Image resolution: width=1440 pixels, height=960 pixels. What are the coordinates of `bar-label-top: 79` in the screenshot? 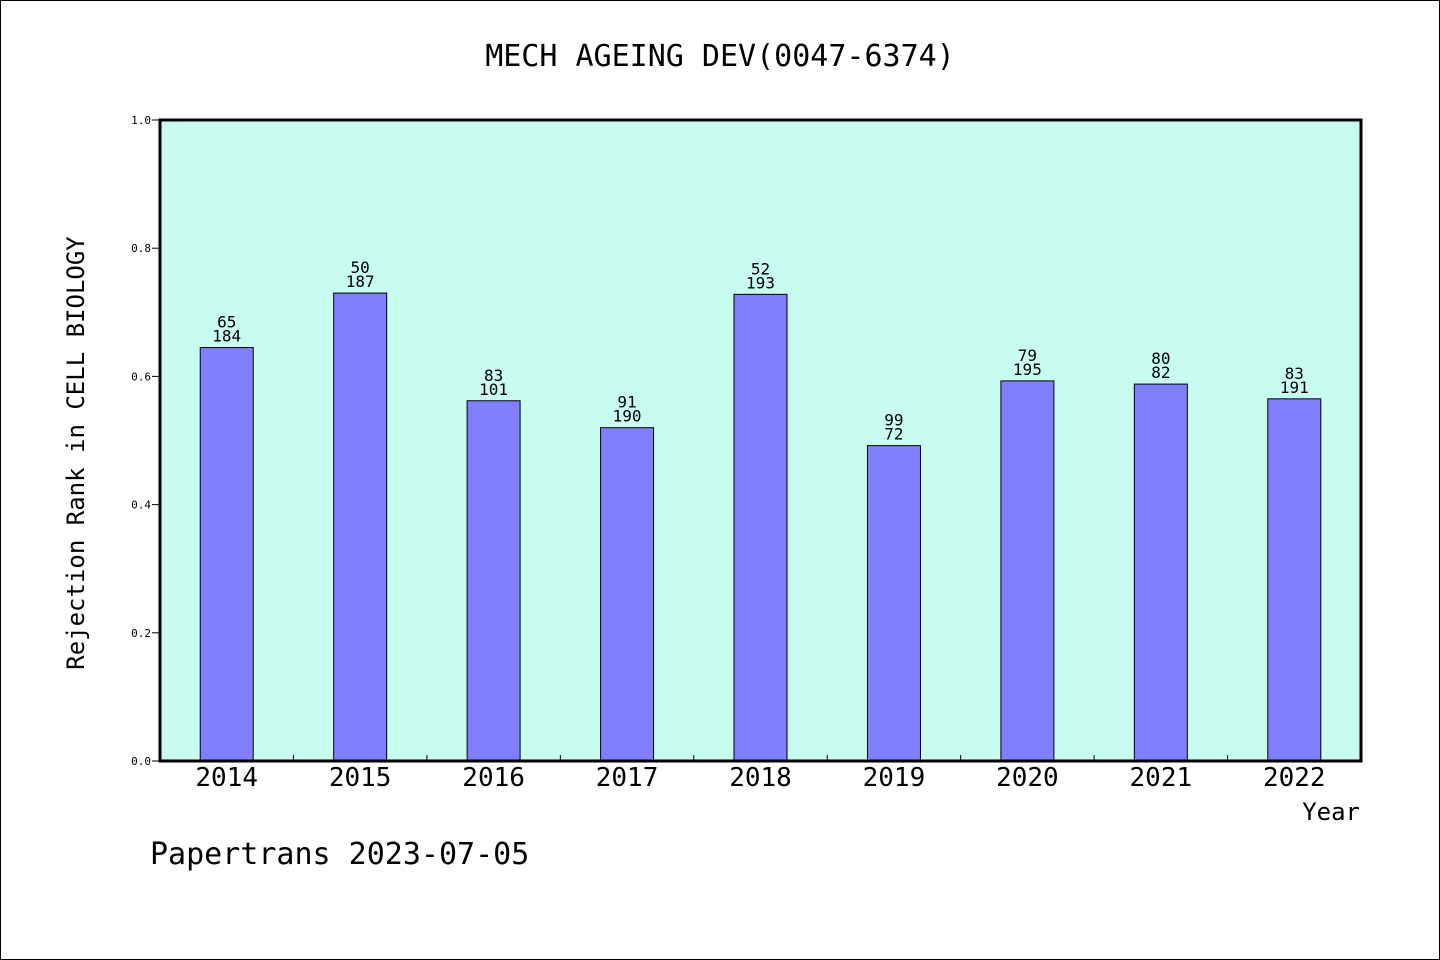 It's located at (1027, 355).